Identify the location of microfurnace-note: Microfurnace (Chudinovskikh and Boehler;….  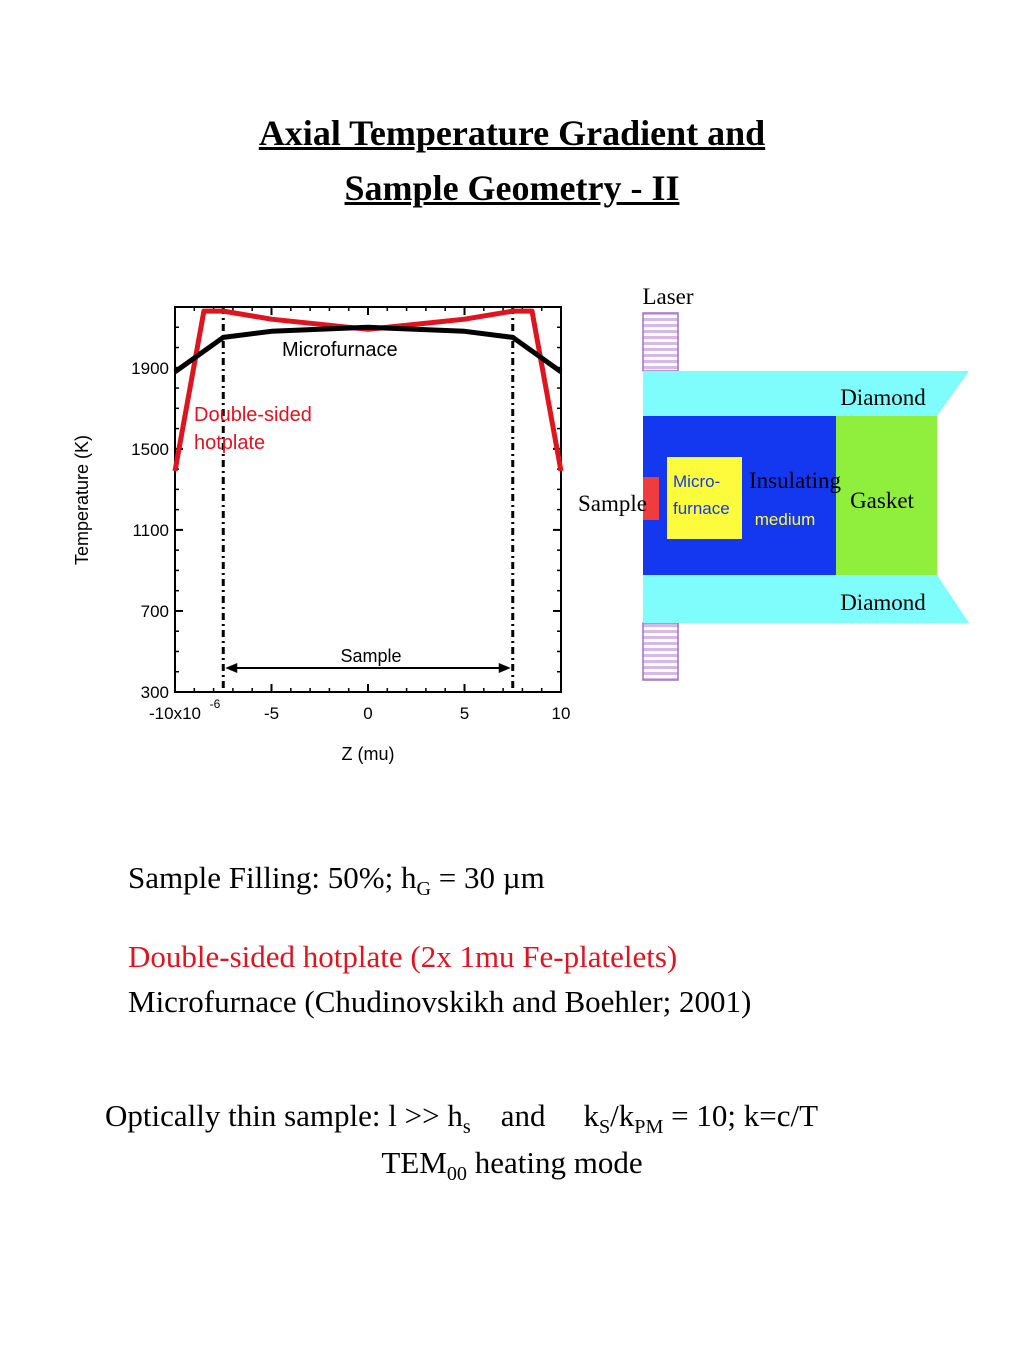
(440, 1001).